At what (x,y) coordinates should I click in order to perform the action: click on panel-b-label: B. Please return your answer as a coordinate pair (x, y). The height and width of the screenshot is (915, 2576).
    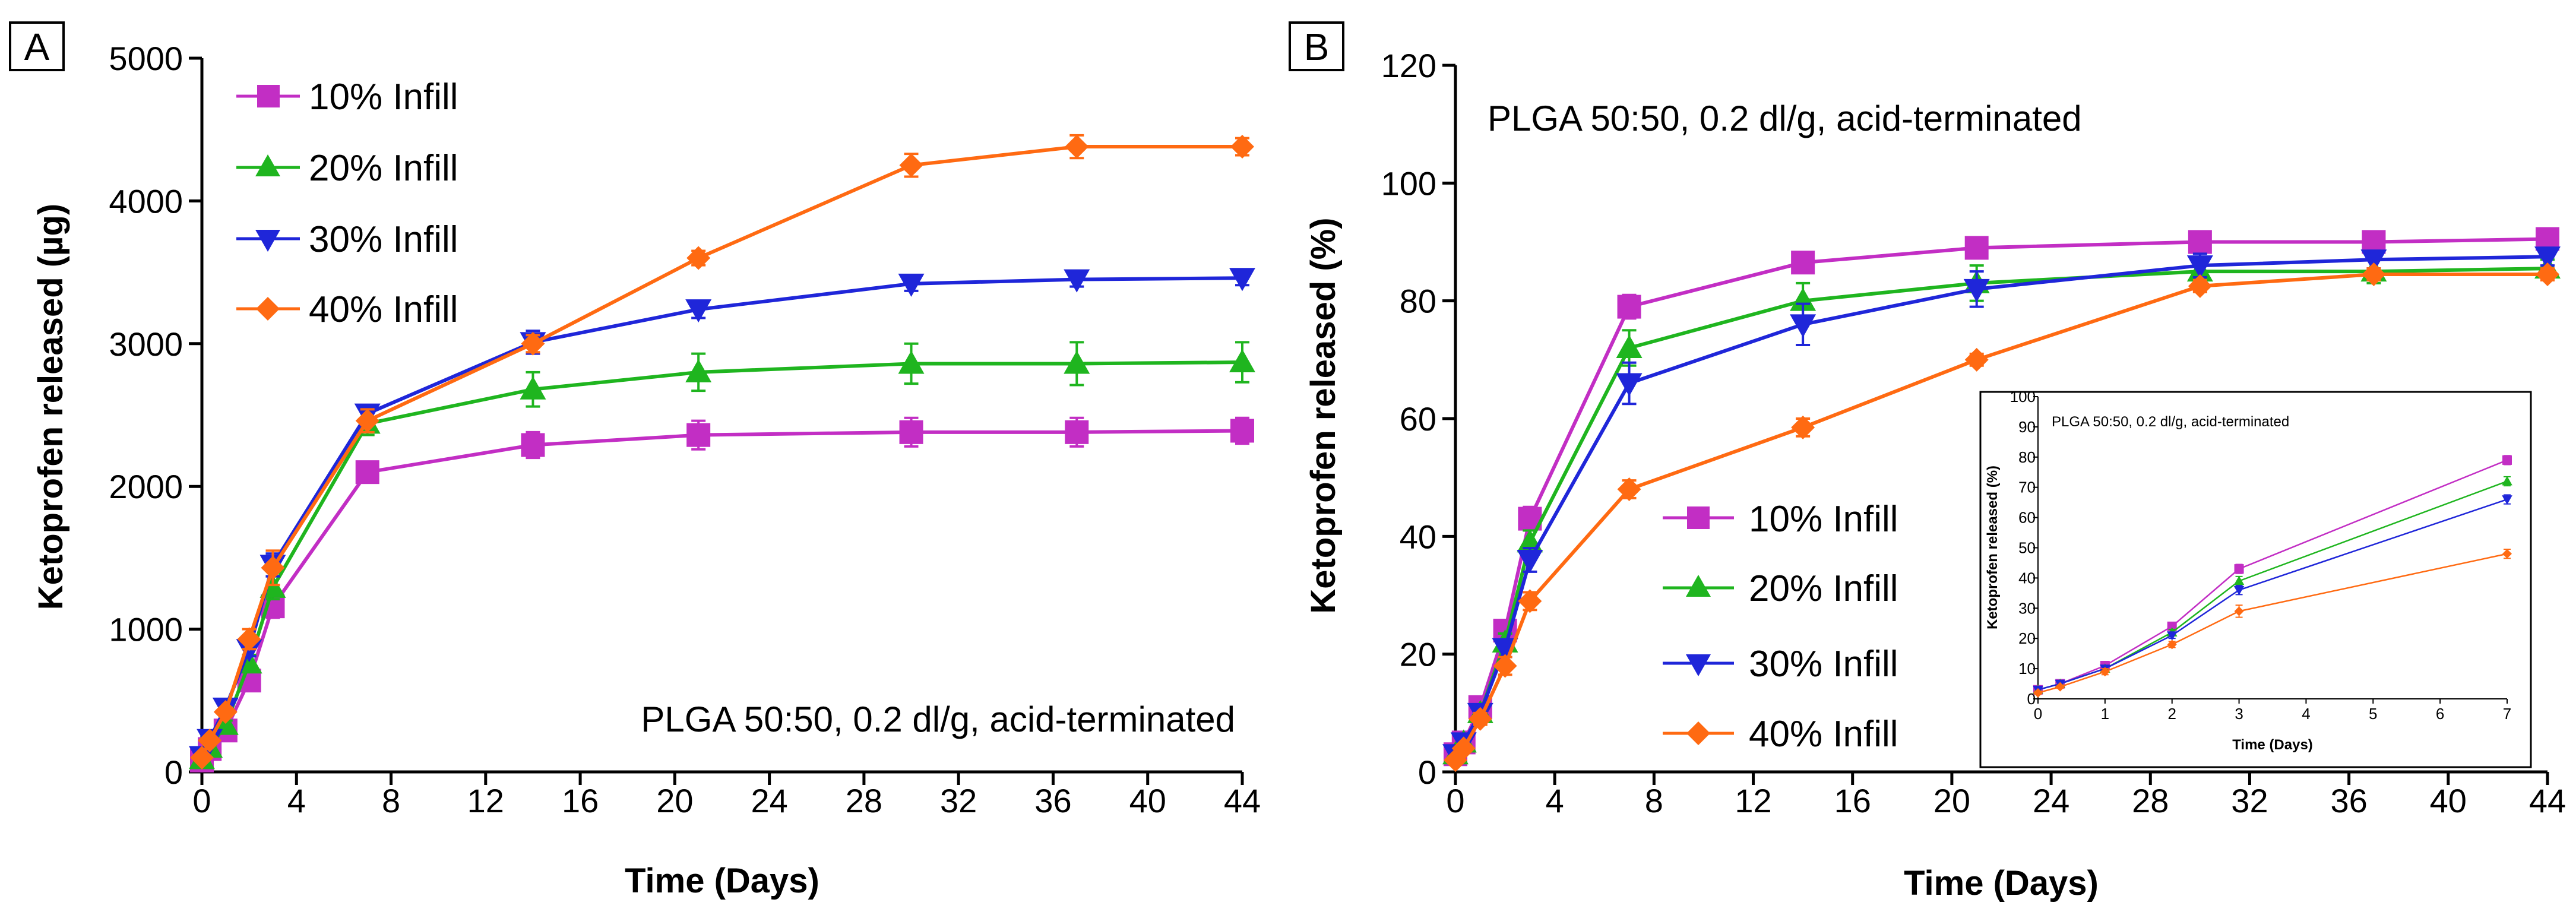
    Looking at the image, I should click on (1317, 47).